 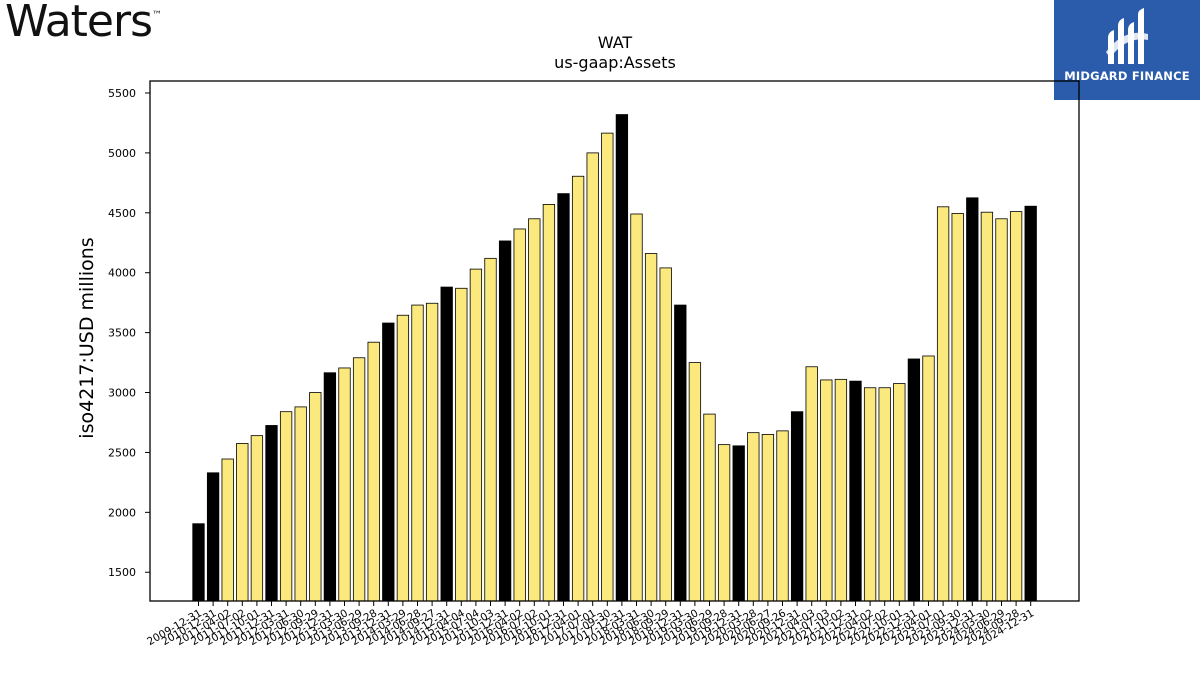 I want to click on midgard-finance-logo: MIDGARD FINANCE, so click(x=1127, y=50).